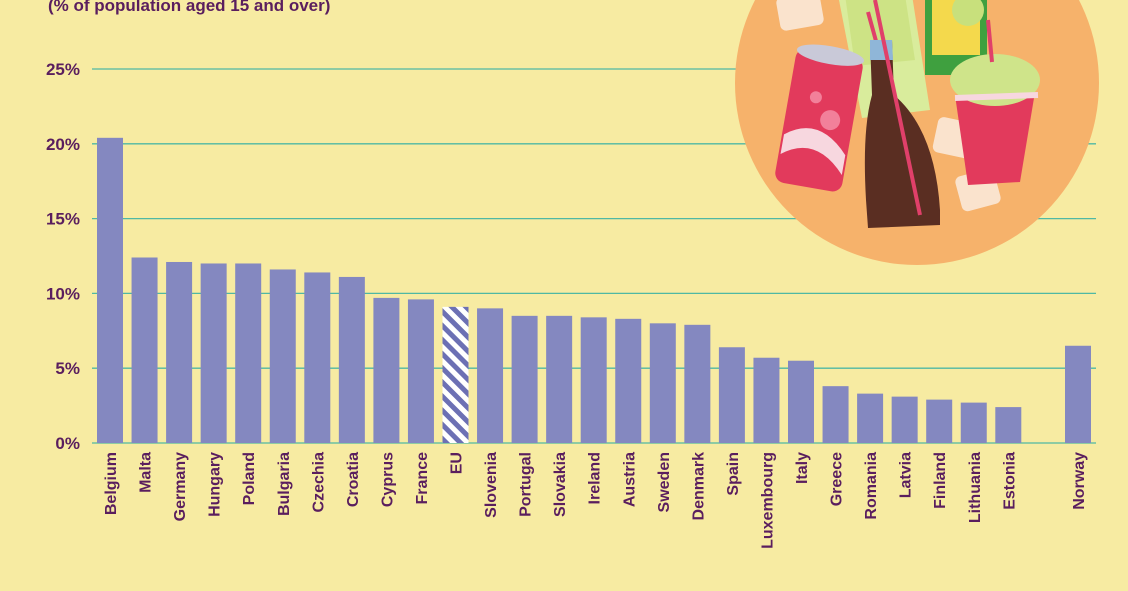 The height and width of the screenshot is (591, 1128). What do you see at coordinates (1009, 481) in the screenshot?
I see `x-tick-label: Estonia` at bounding box center [1009, 481].